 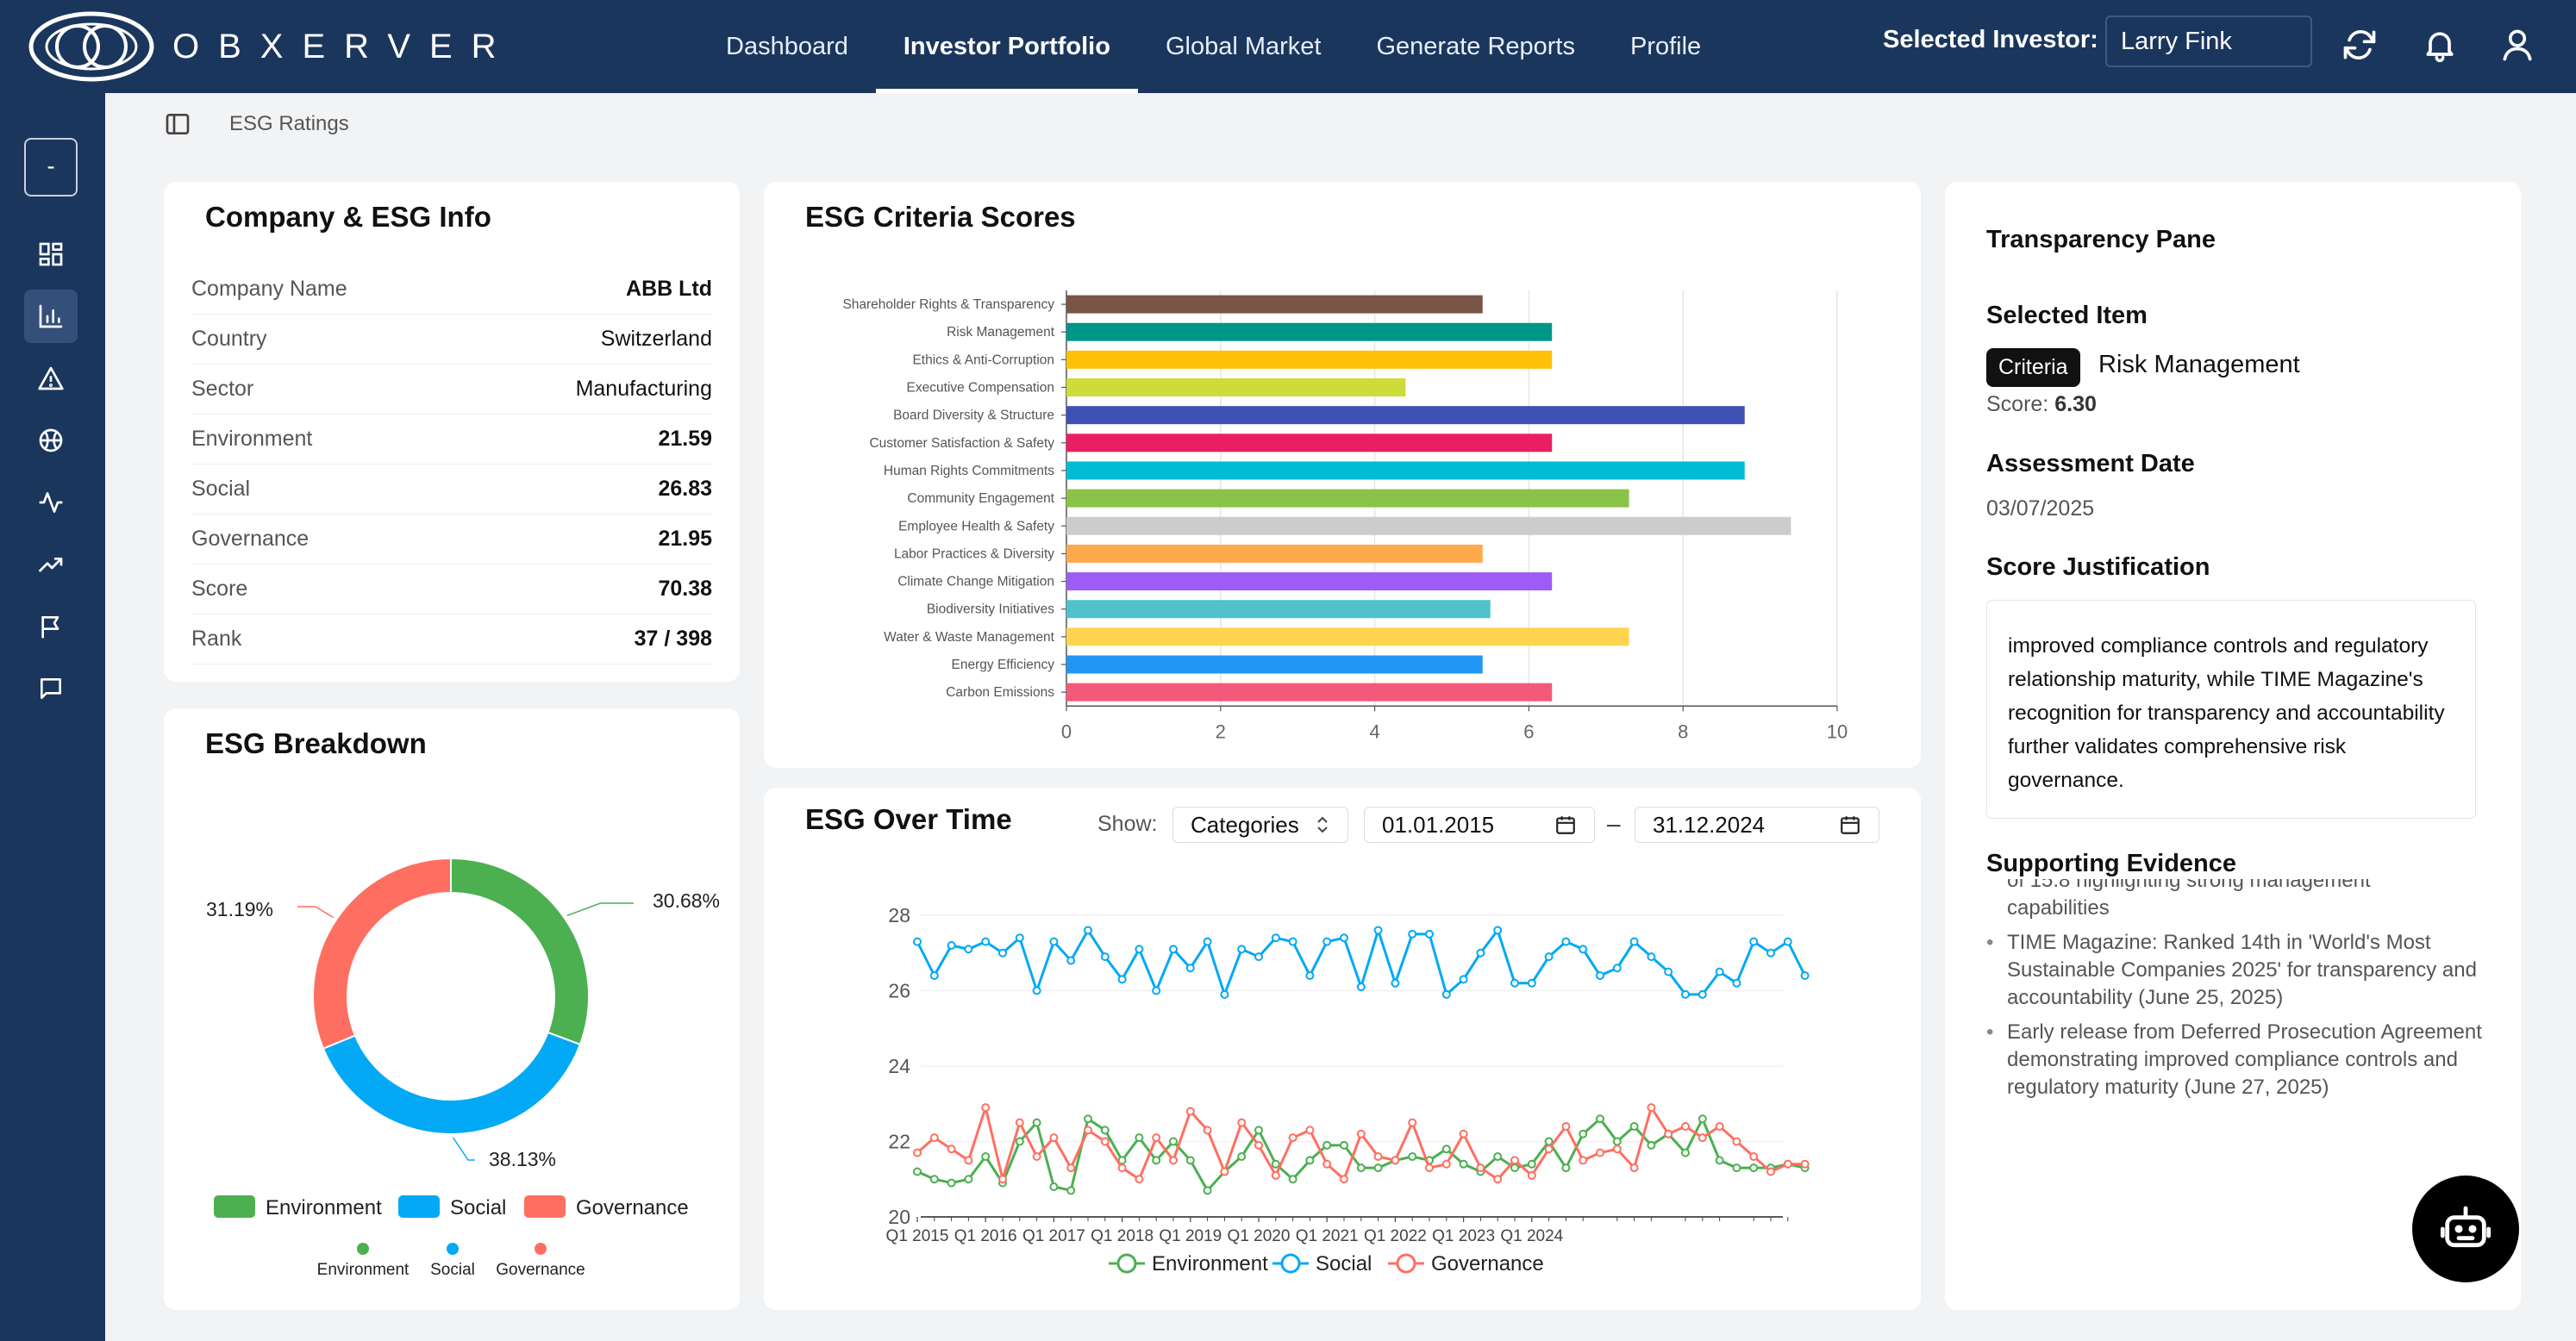 What do you see at coordinates (51, 502) in the screenshot?
I see `sidebar-activity` at bounding box center [51, 502].